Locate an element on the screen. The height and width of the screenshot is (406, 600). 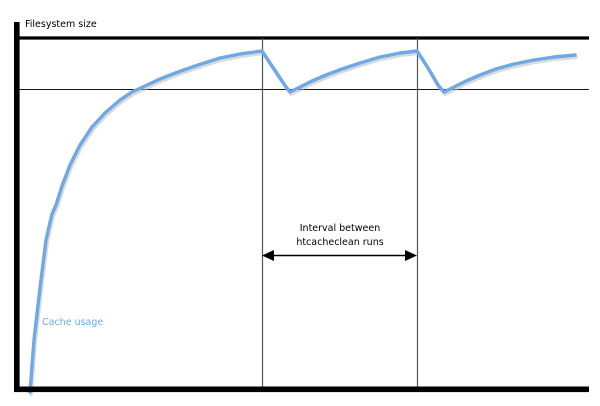
y-axis is located at coordinates (17, 207).